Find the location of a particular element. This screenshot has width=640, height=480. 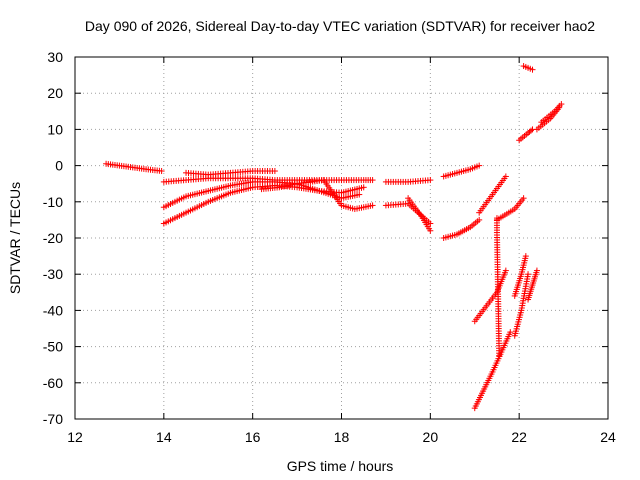

y-tick-label: -60 is located at coordinates (53, 383).